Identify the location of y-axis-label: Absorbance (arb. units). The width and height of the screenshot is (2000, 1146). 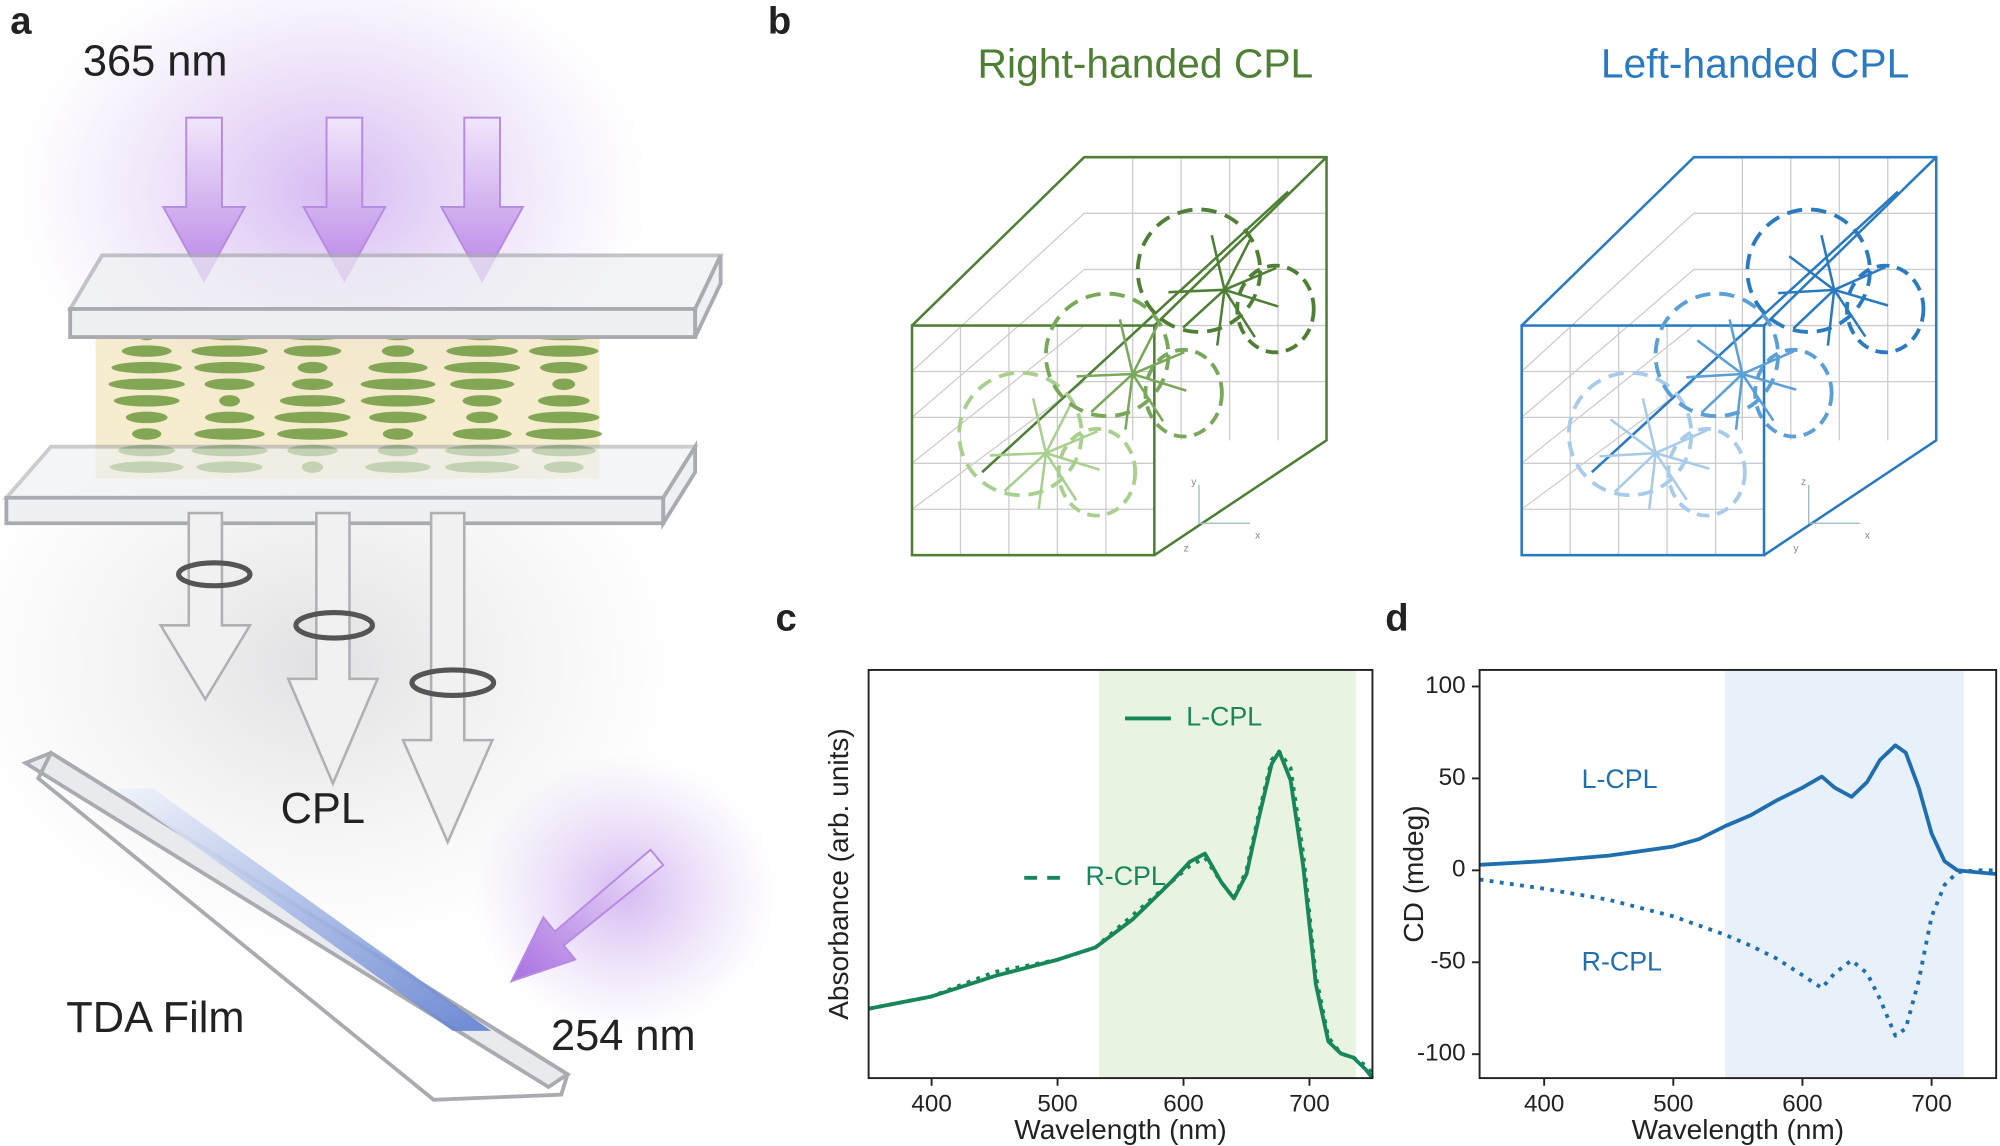
(838, 874).